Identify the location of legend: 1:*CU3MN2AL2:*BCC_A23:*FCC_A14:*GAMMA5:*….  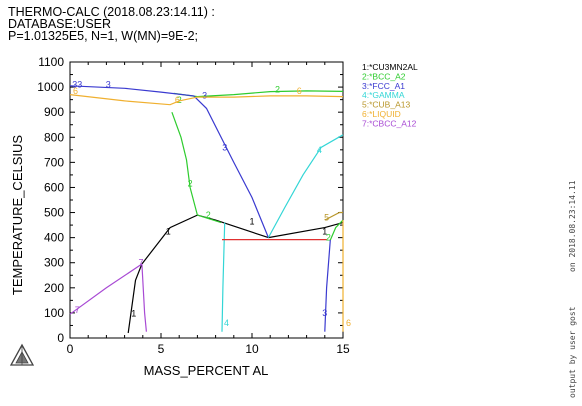
(390, 95).